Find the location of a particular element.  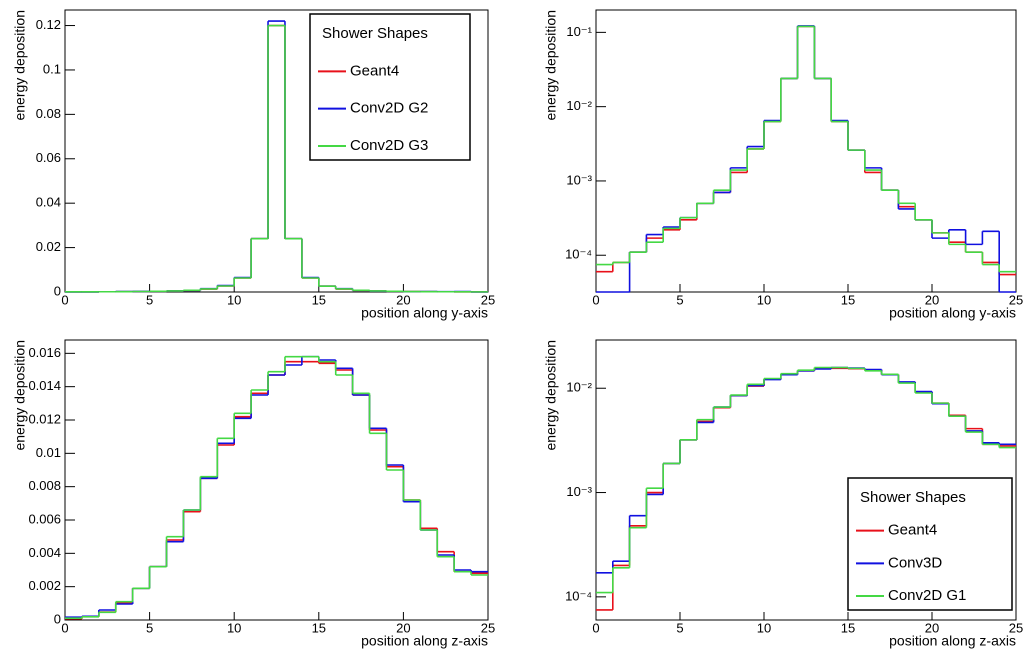

y-tick-label: 0.006 is located at coordinates (44, 518).